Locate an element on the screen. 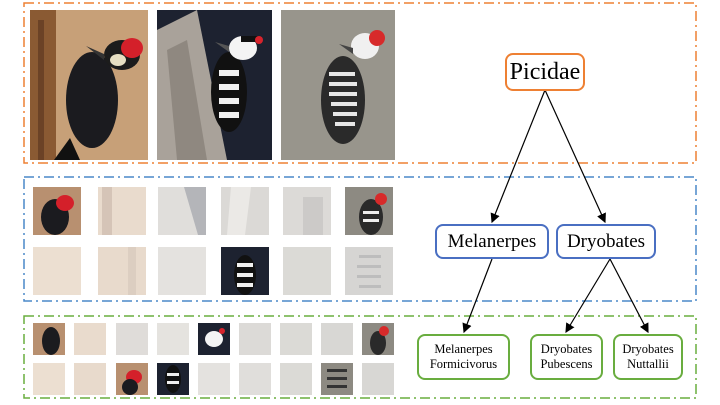  node-dryobates-label: Dryobates is located at coordinates (606, 241).